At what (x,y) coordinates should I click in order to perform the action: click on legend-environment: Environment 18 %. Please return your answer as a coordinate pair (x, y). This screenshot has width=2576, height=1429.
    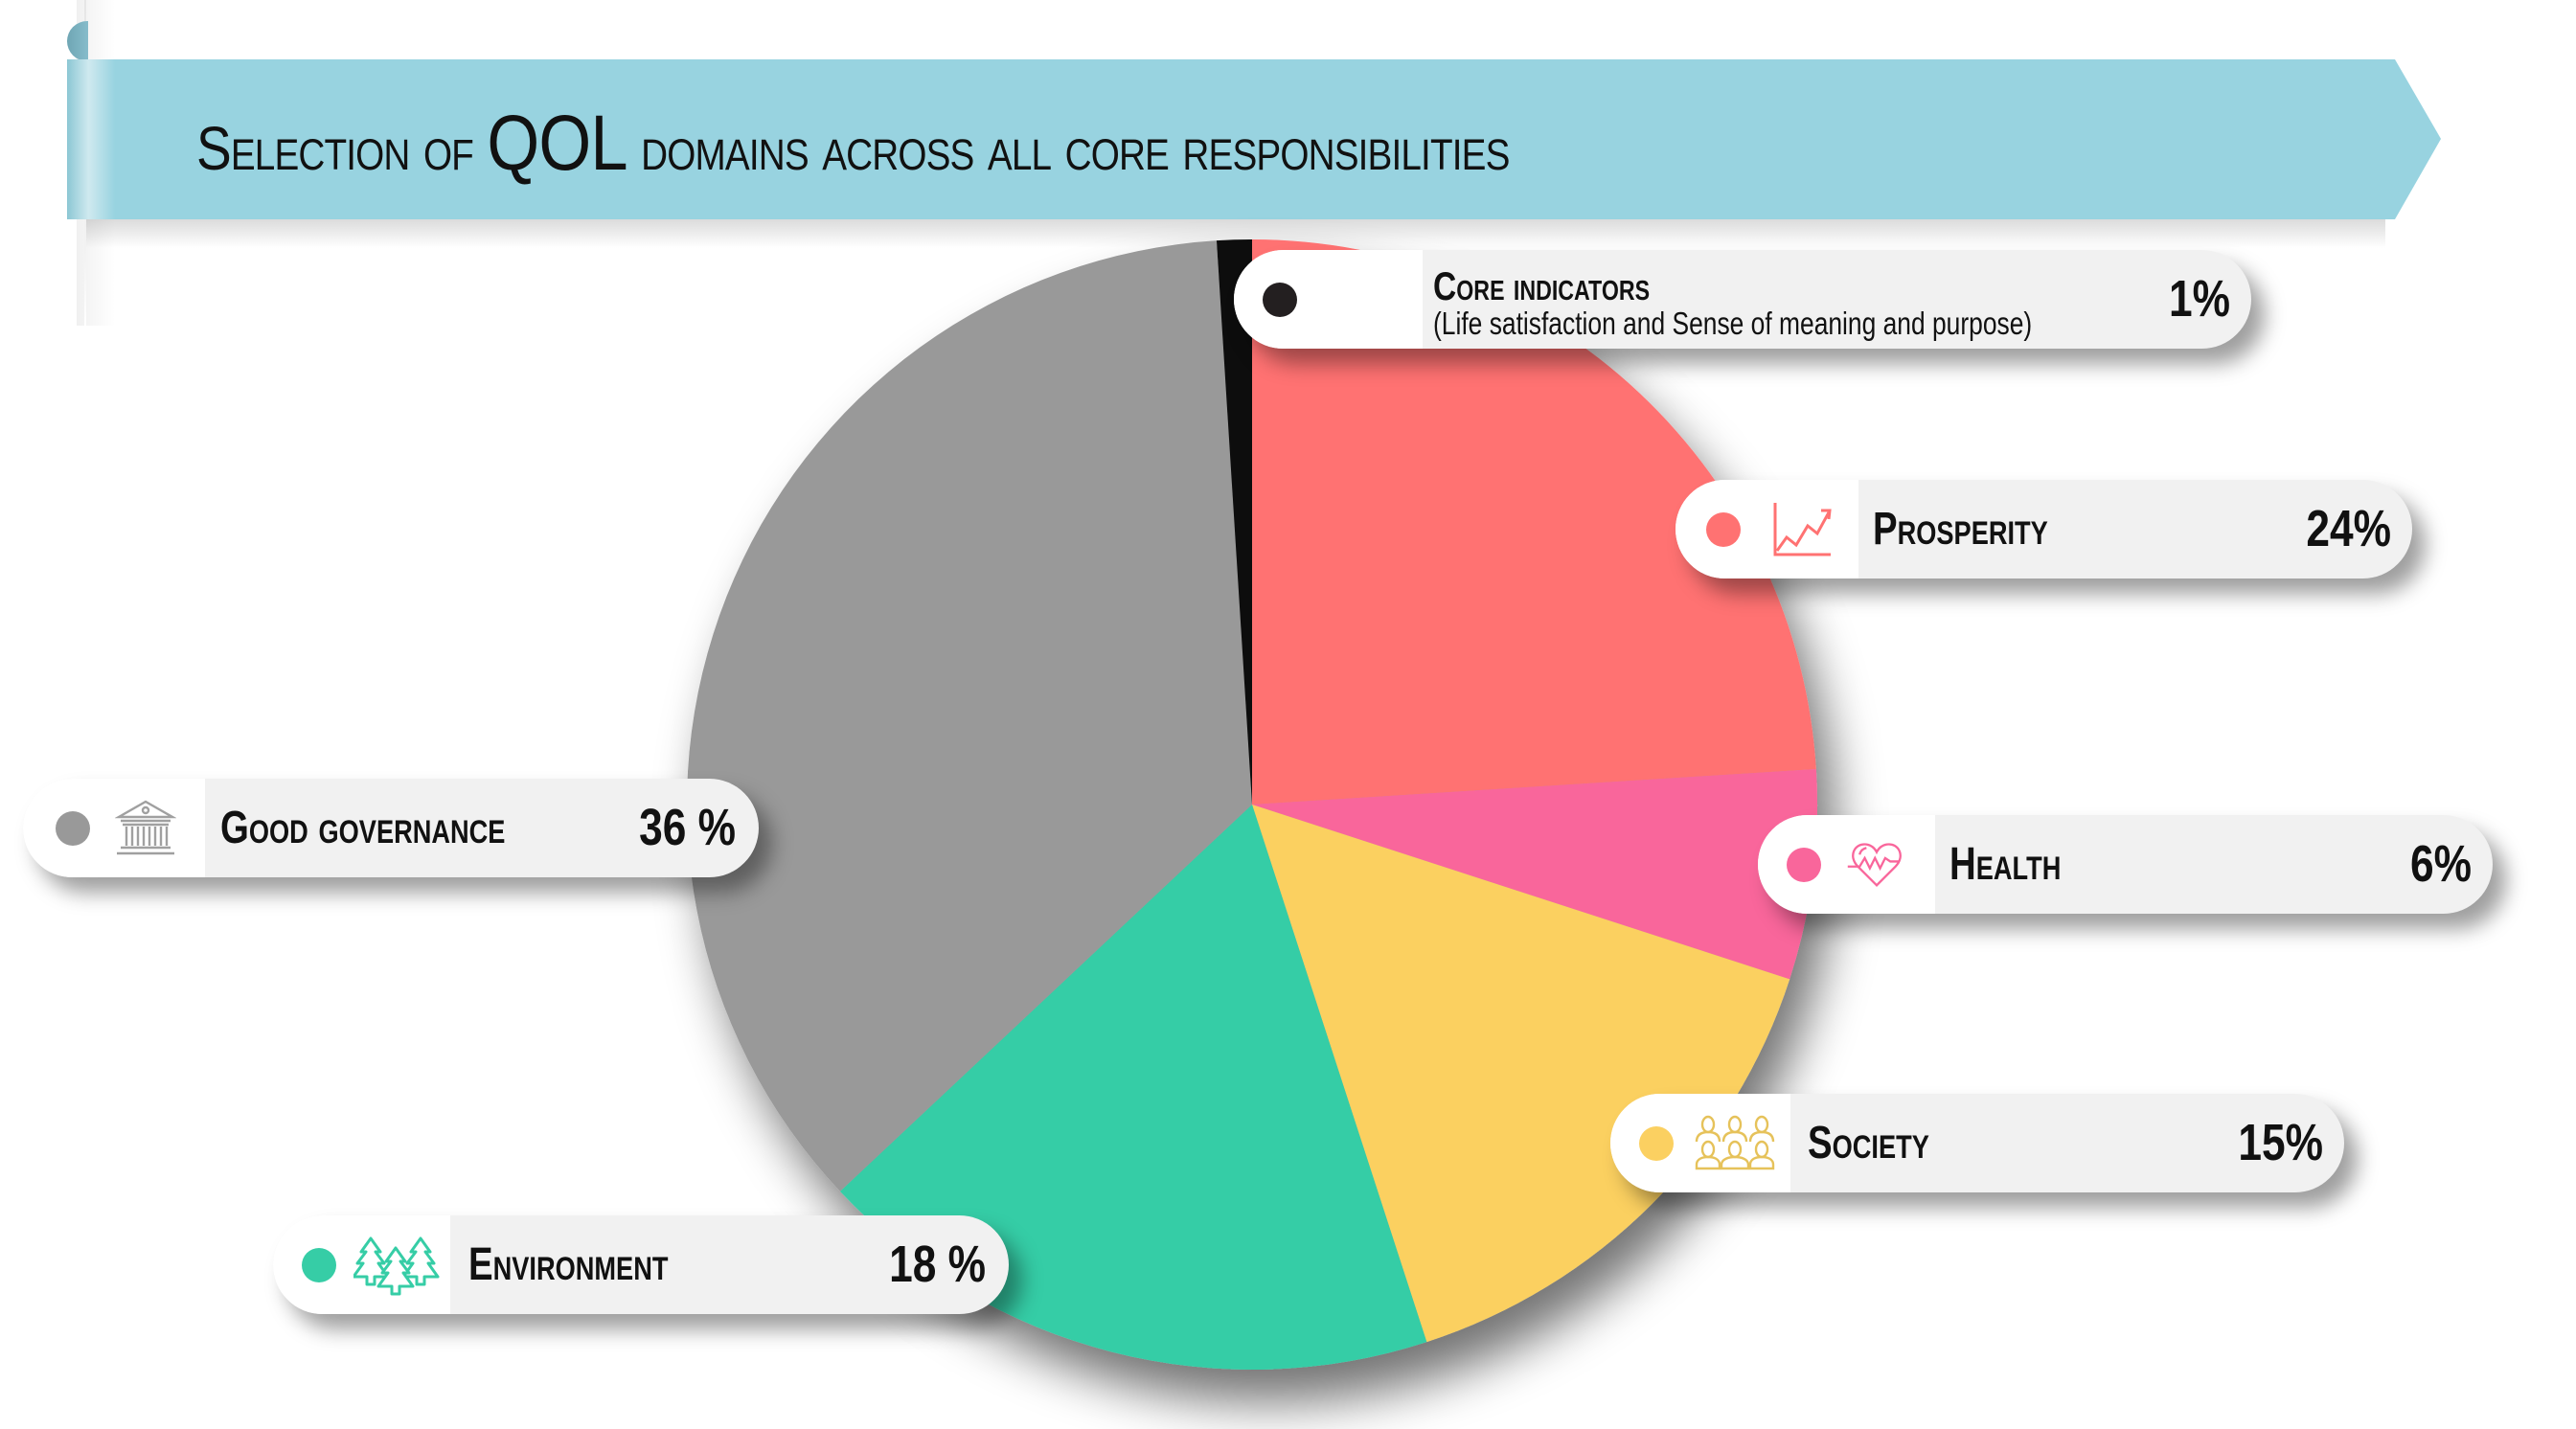
    Looking at the image, I should click on (641, 1264).